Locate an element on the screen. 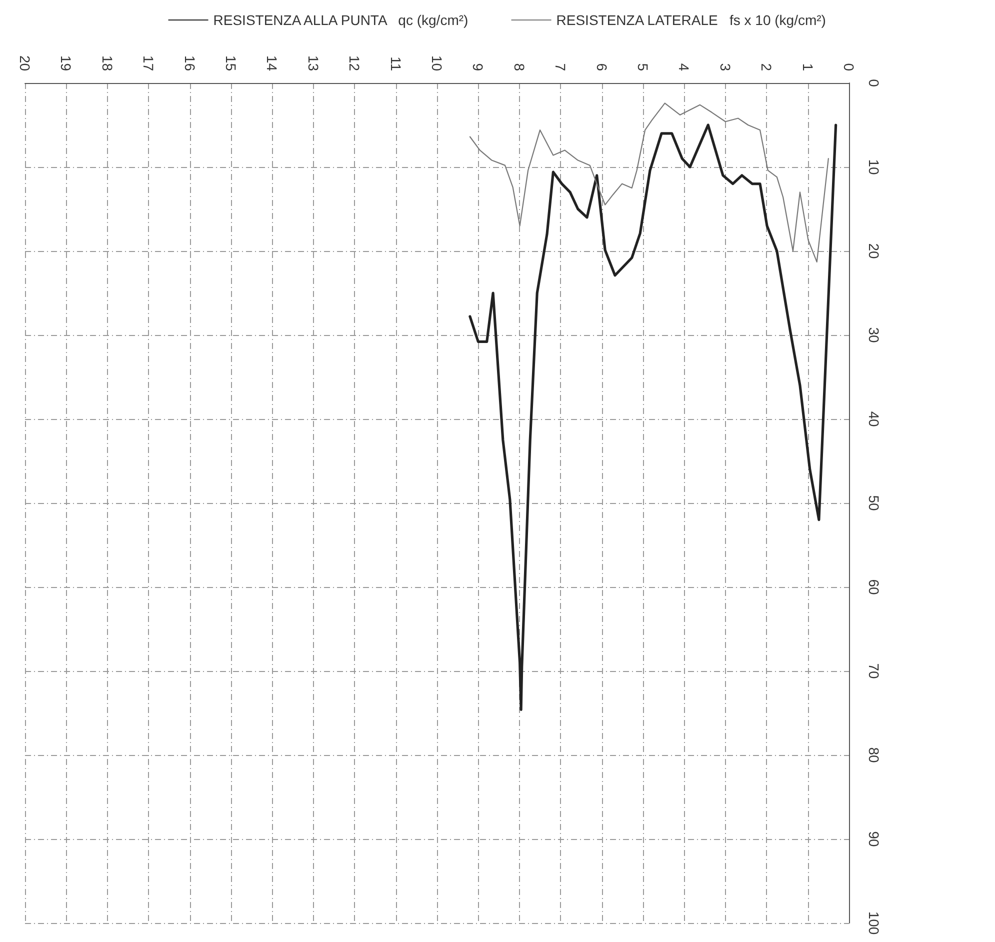  x-tick-label: 13 is located at coordinates (313, 63).